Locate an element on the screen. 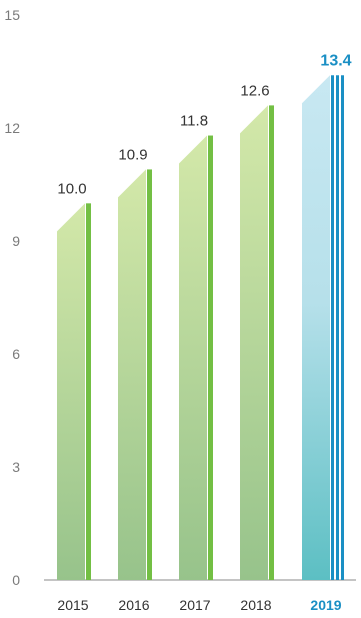 The height and width of the screenshot is (618, 361). y-tick-label: 0 is located at coordinates (16, 580).